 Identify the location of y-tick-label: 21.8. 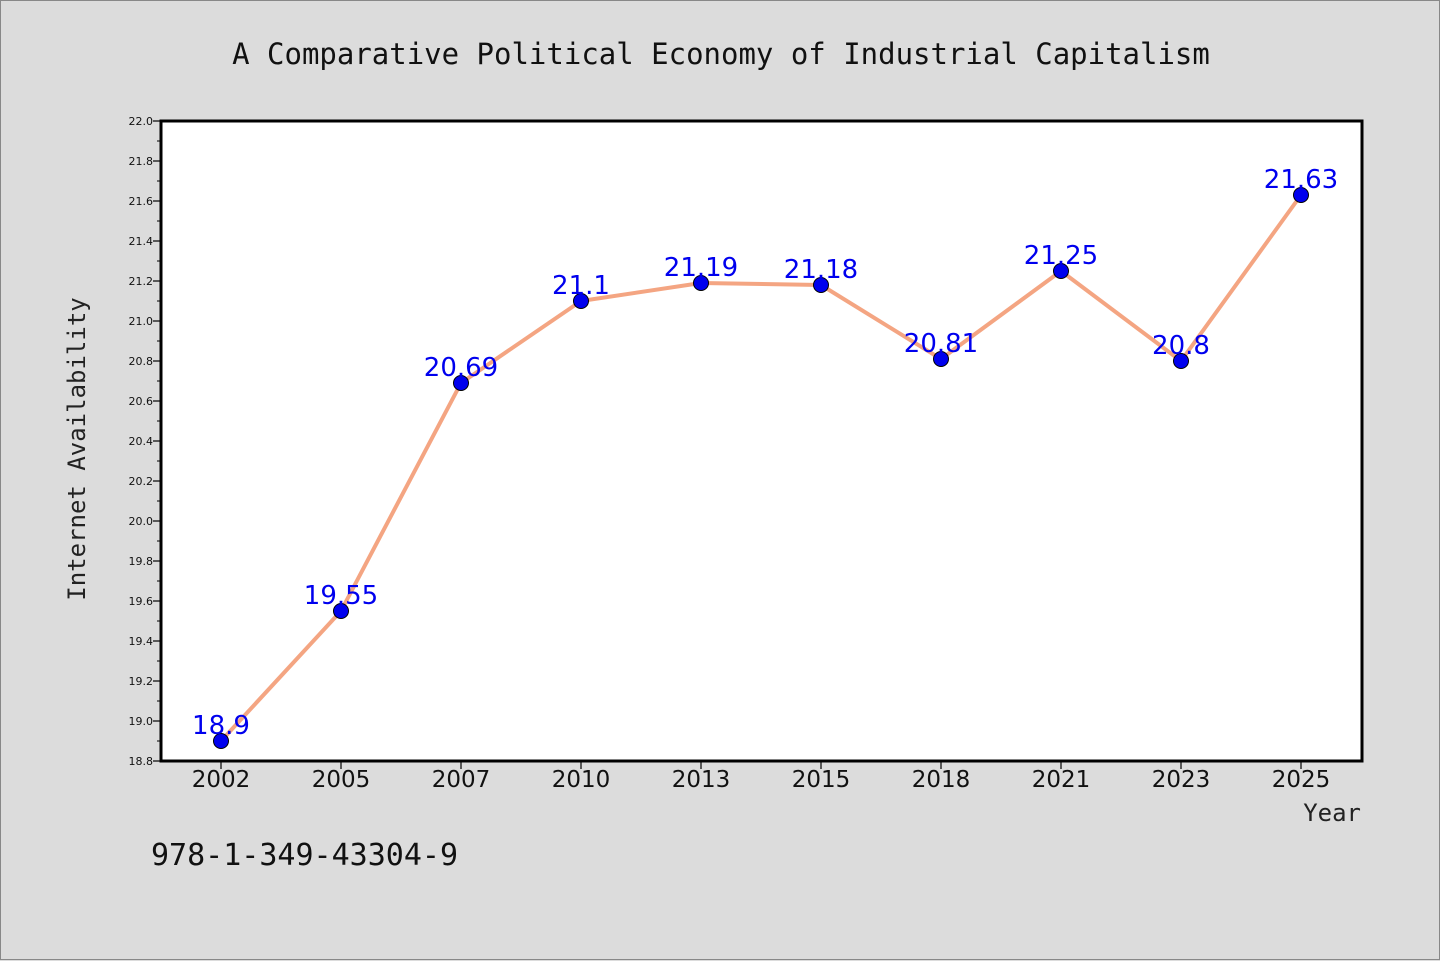
(141, 161).